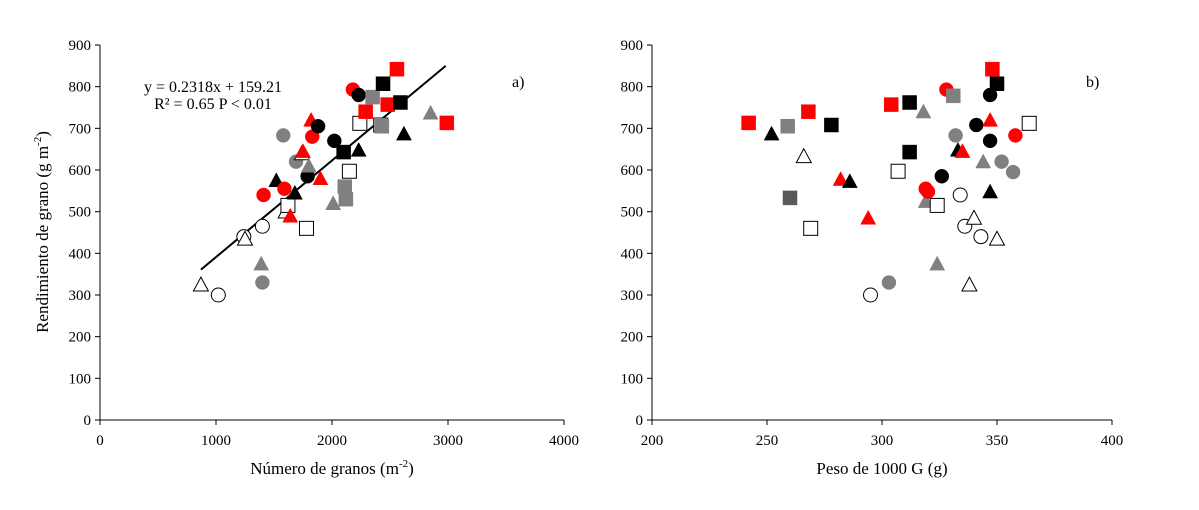 Image resolution: width=1199 pixels, height=510 pixels. What do you see at coordinates (213, 87) in the screenshot?
I see `regression-equation: y = 0.2318x + 159.21` at bounding box center [213, 87].